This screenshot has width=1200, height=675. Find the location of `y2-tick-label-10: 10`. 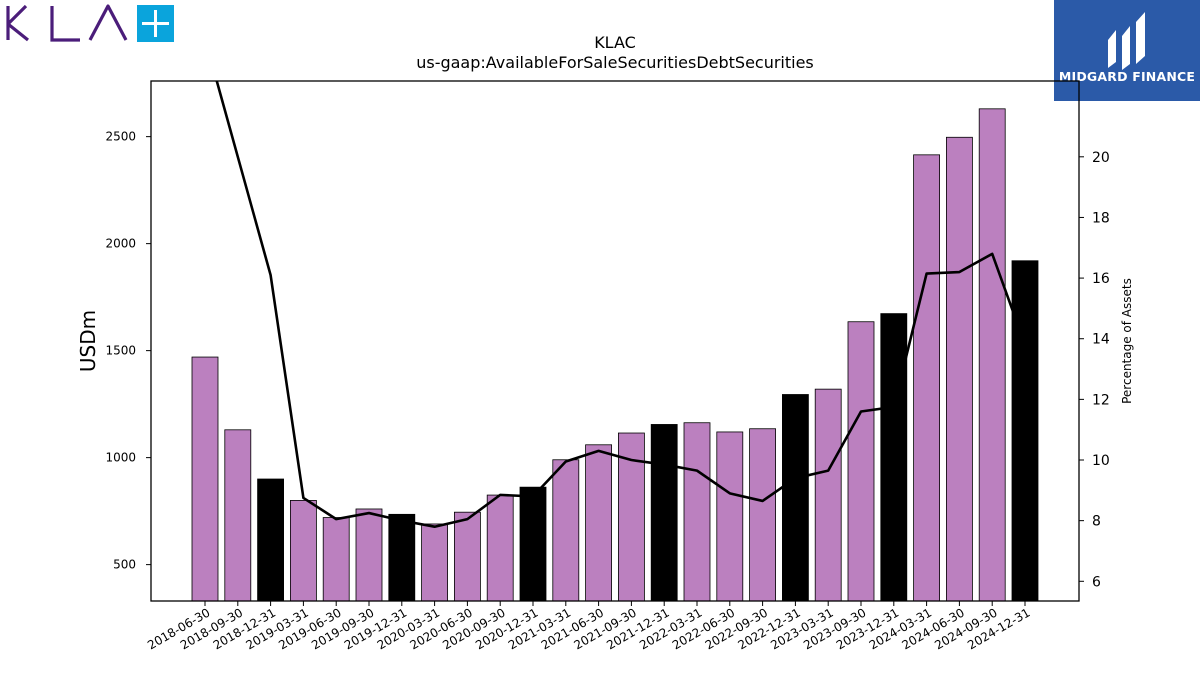

y2-tick-label-10: 10 is located at coordinates (1101, 461).